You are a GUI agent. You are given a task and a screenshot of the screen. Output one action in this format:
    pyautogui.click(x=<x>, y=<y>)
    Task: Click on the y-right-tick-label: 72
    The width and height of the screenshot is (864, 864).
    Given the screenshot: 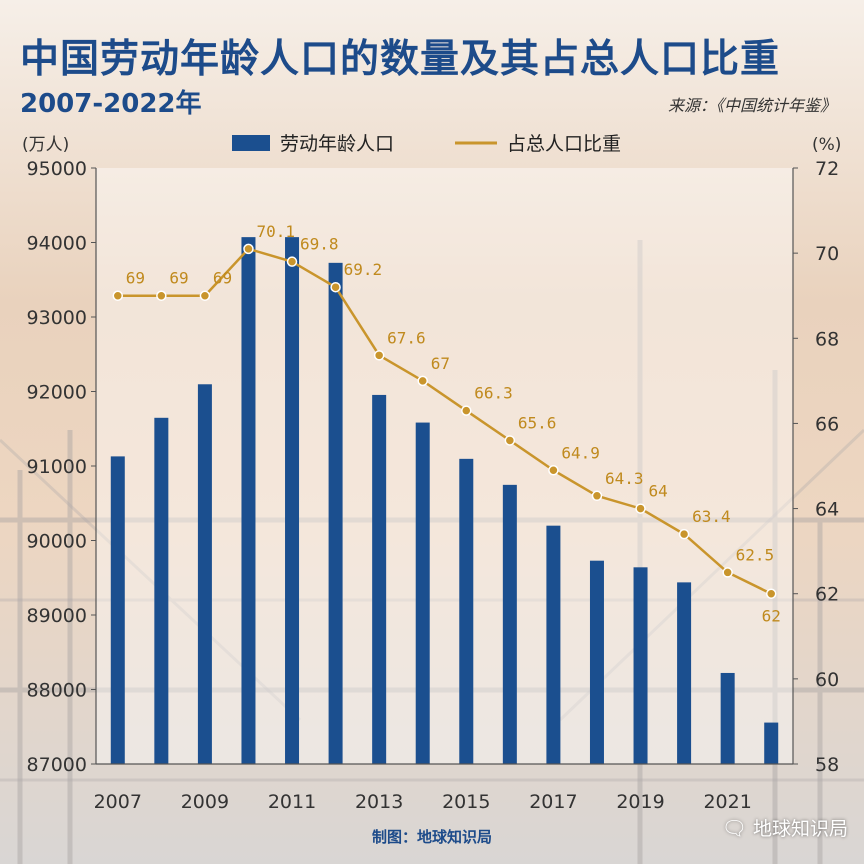 What is the action you would take?
    pyautogui.click(x=827, y=169)
    